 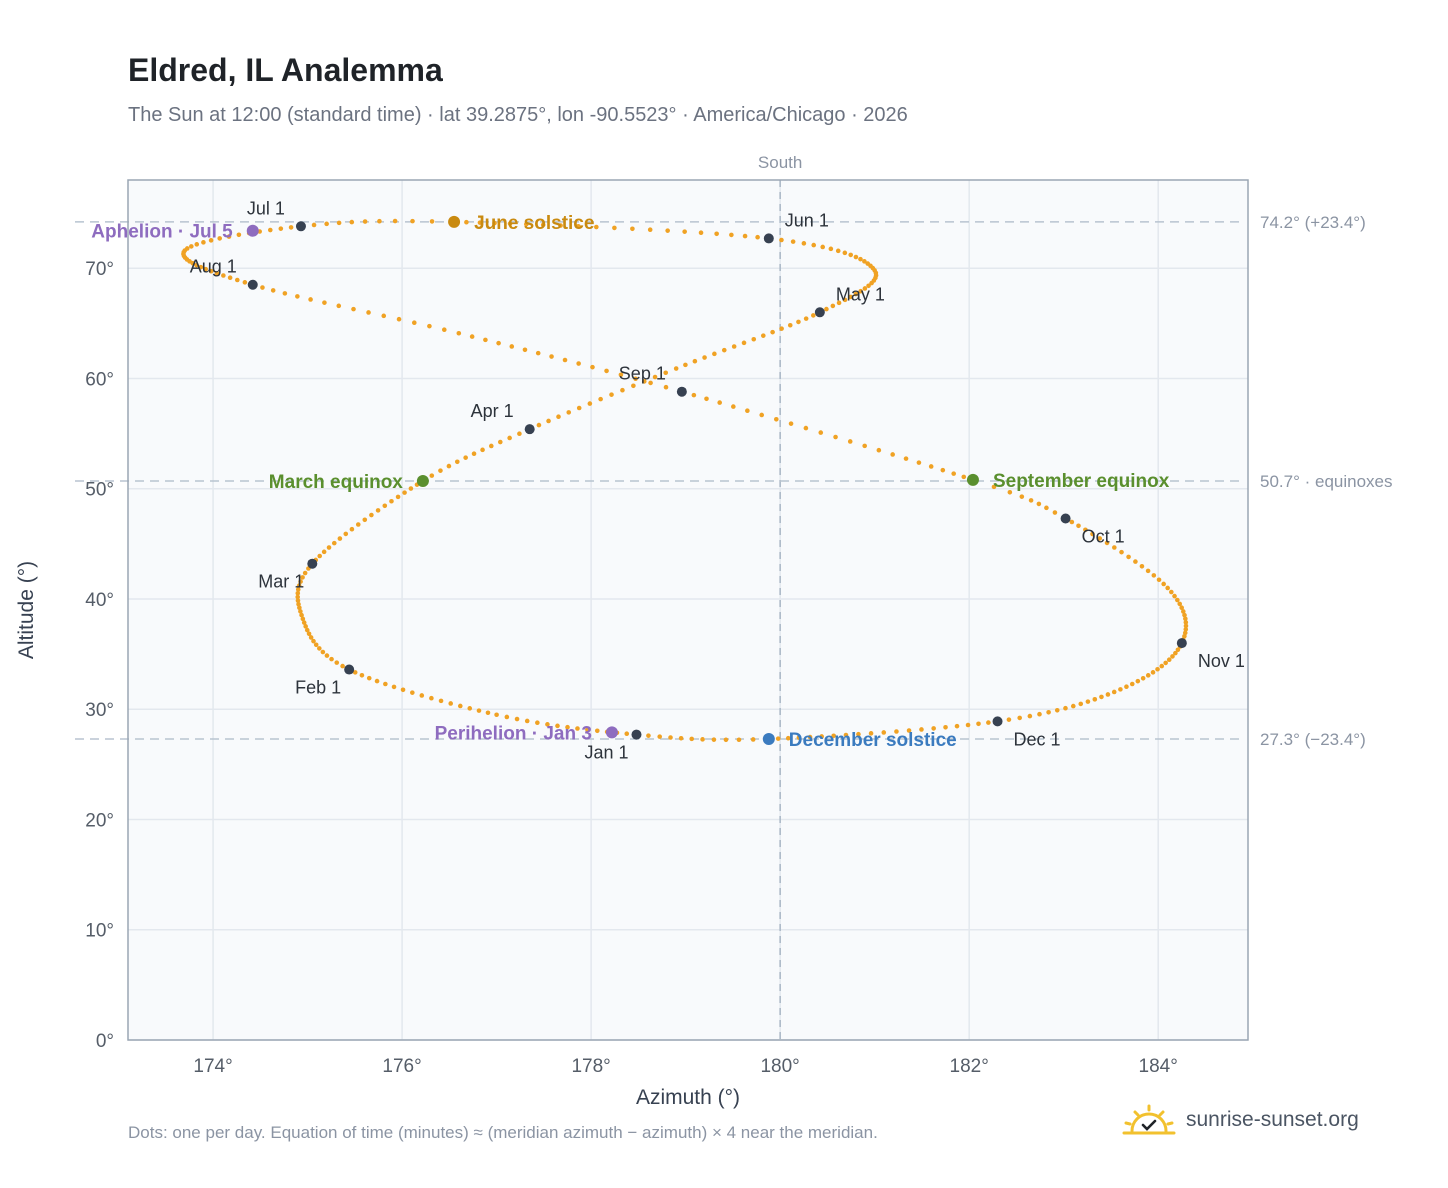 What do you see at coordinates (642, 374) in the screenshot?
I see `month-label: Sep 1` at bounding box center [642, 374].